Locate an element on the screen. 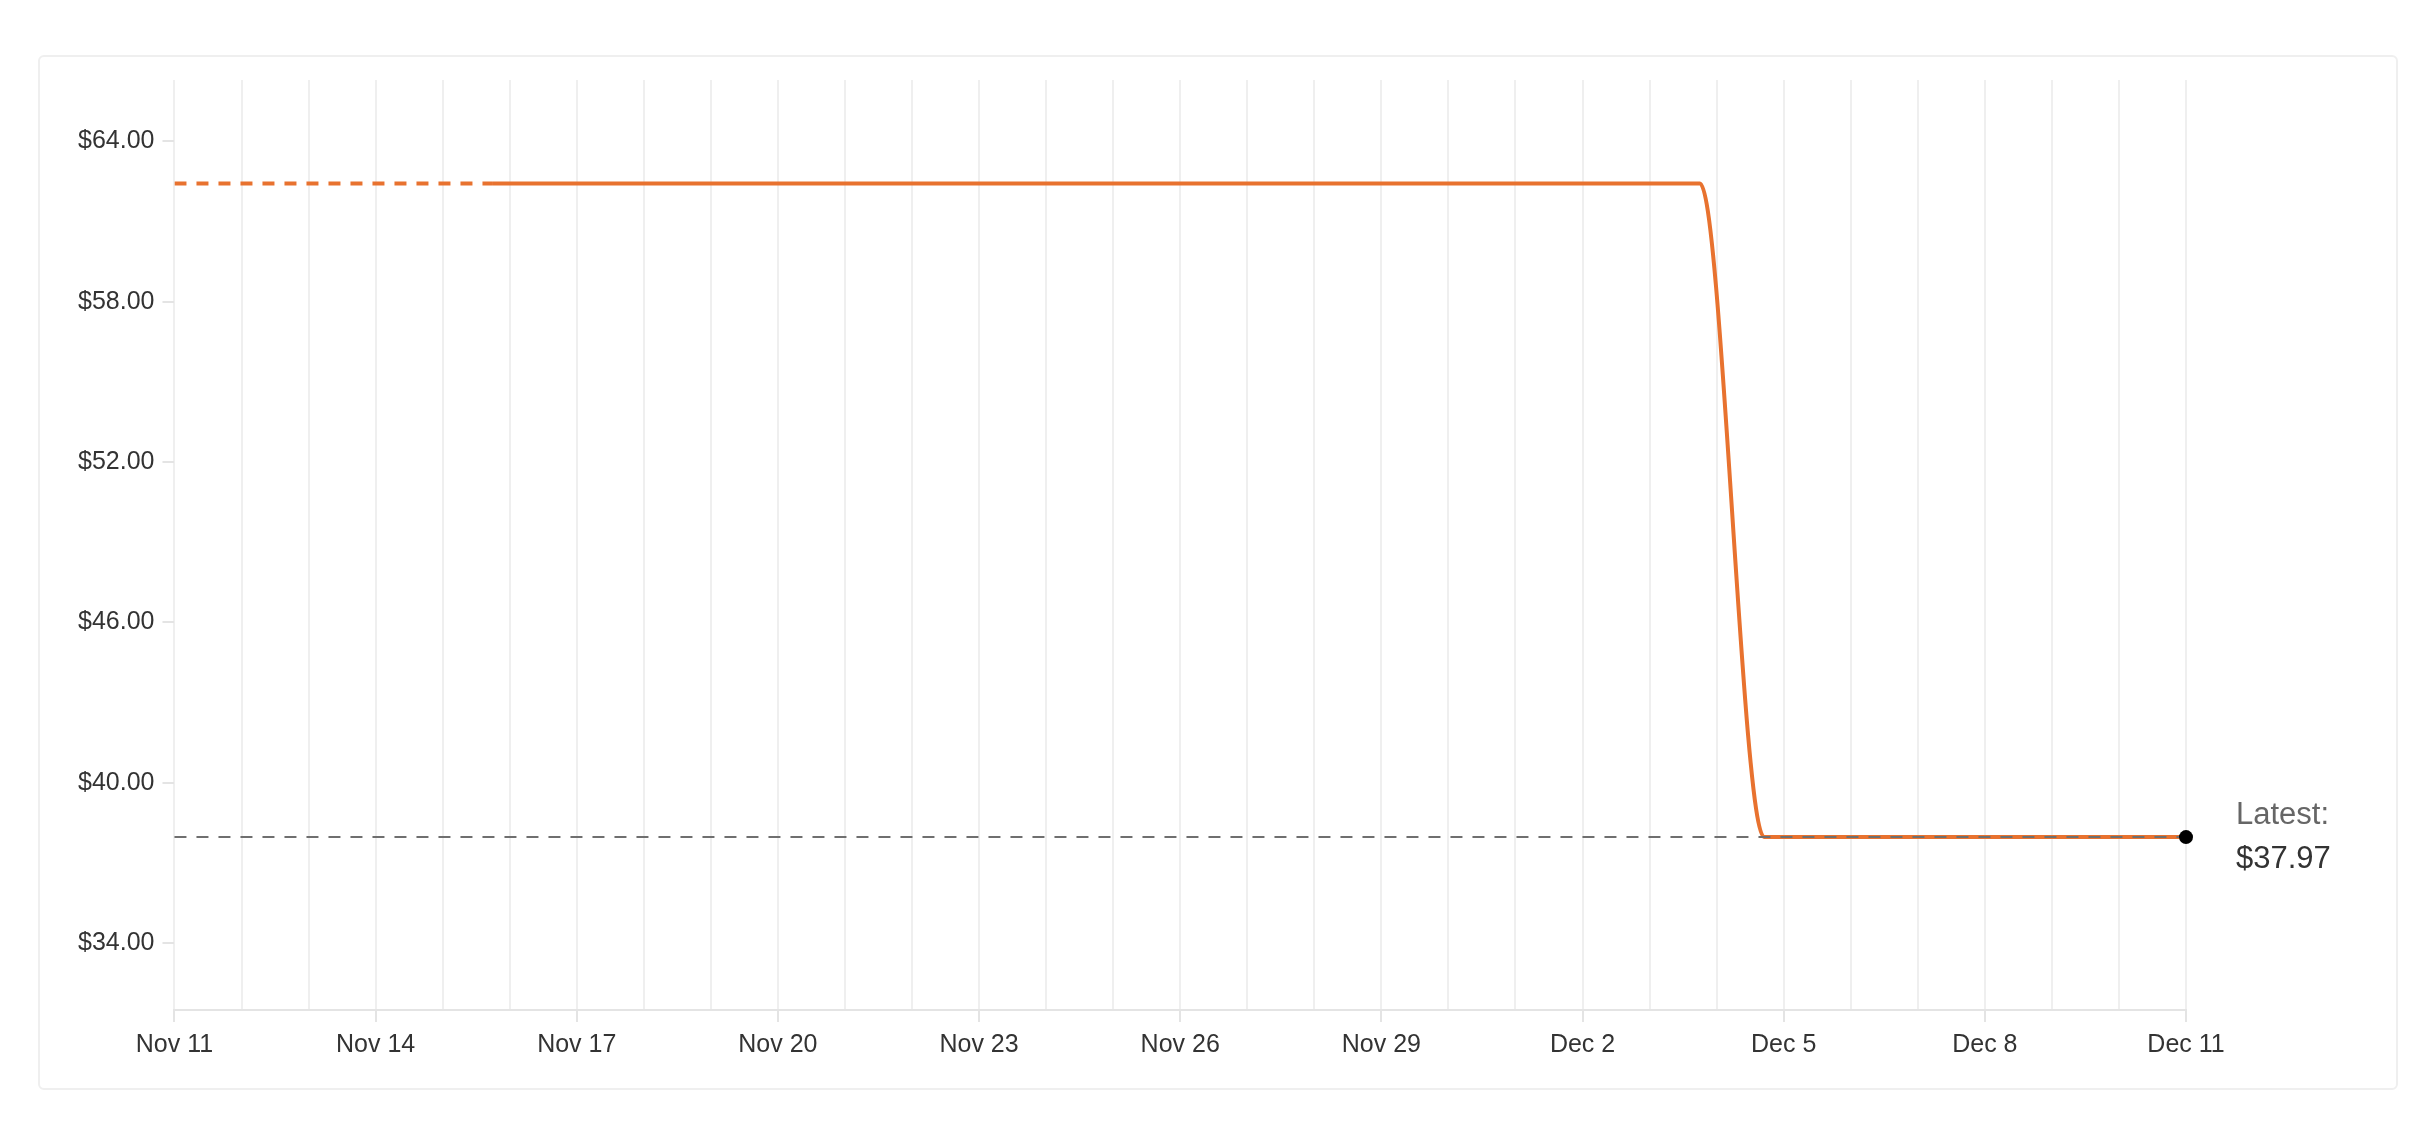 This screenshot has width=2435, height=1135. x-tick-label: Nov 14 is located at coordinates (376, 1042).